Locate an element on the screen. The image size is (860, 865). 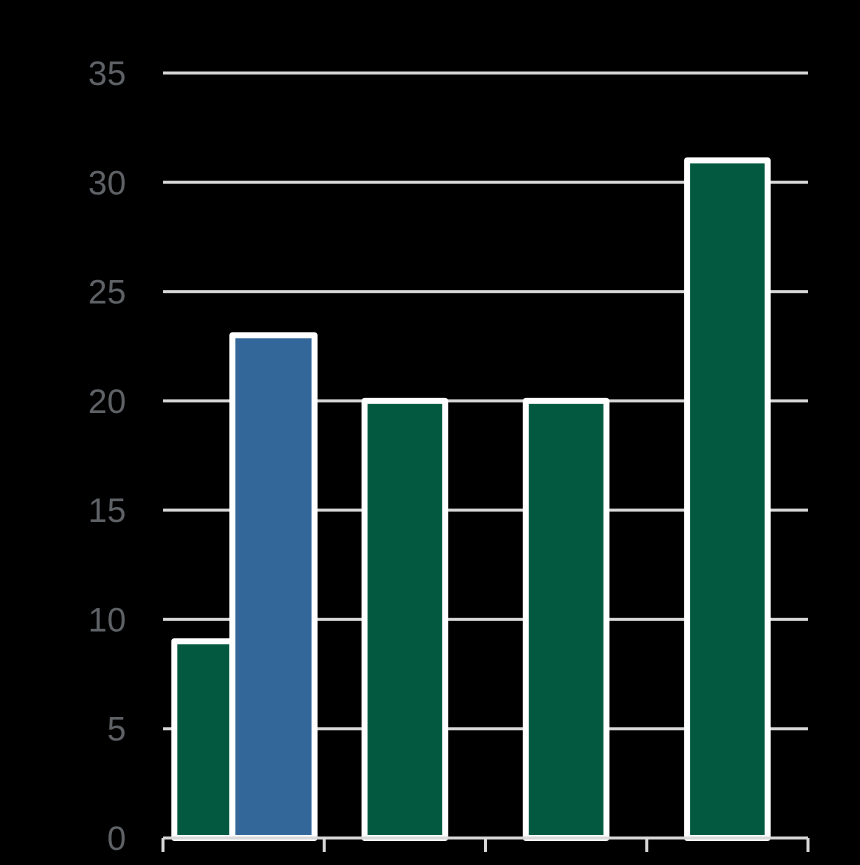
y-axis-tick-labels: 0 5 10 15 20 25 30 35 is located at coordinates (107, 456).